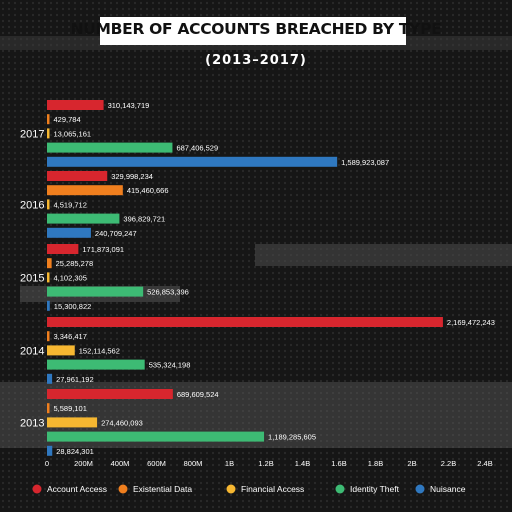 The image size is (512, 512). What do you see at coordinates (122, 422) in the screenshot?
I see `value-label-2013-financial-access: 274,460,093` at bounding box center [122, 422].